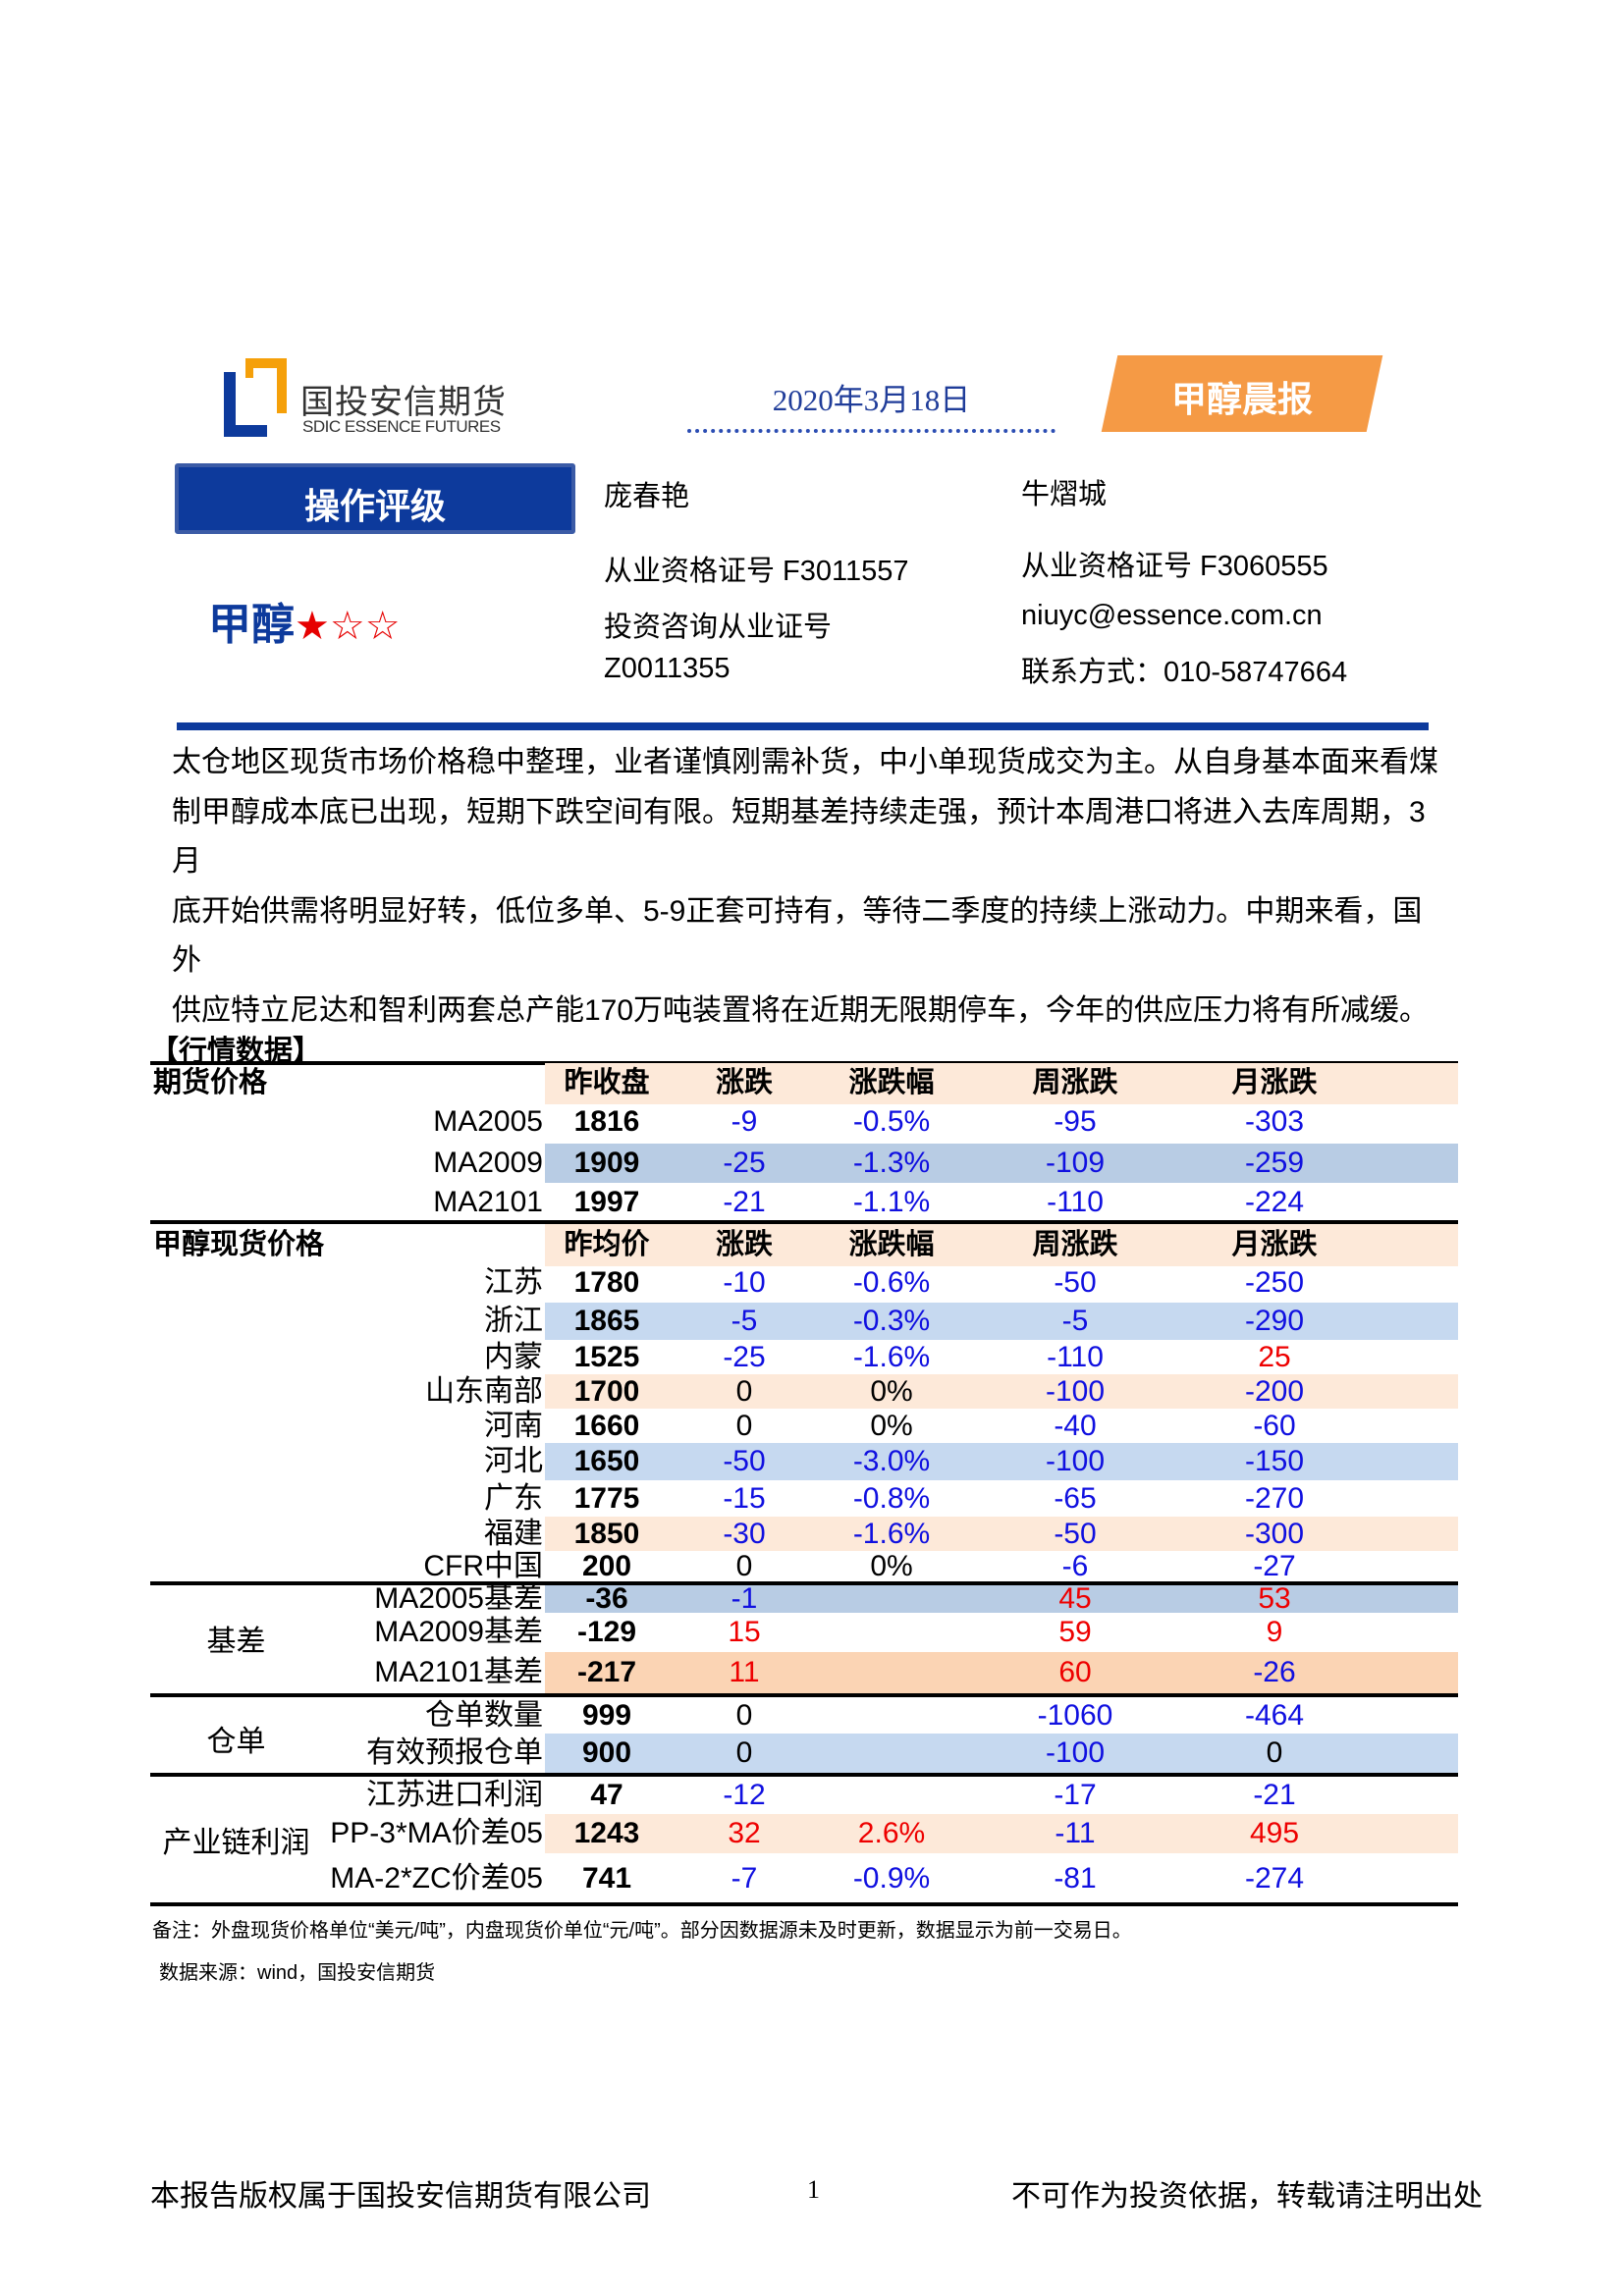  I want to click on report-badge-title: 甲醇晨报, so click(1241, 399).